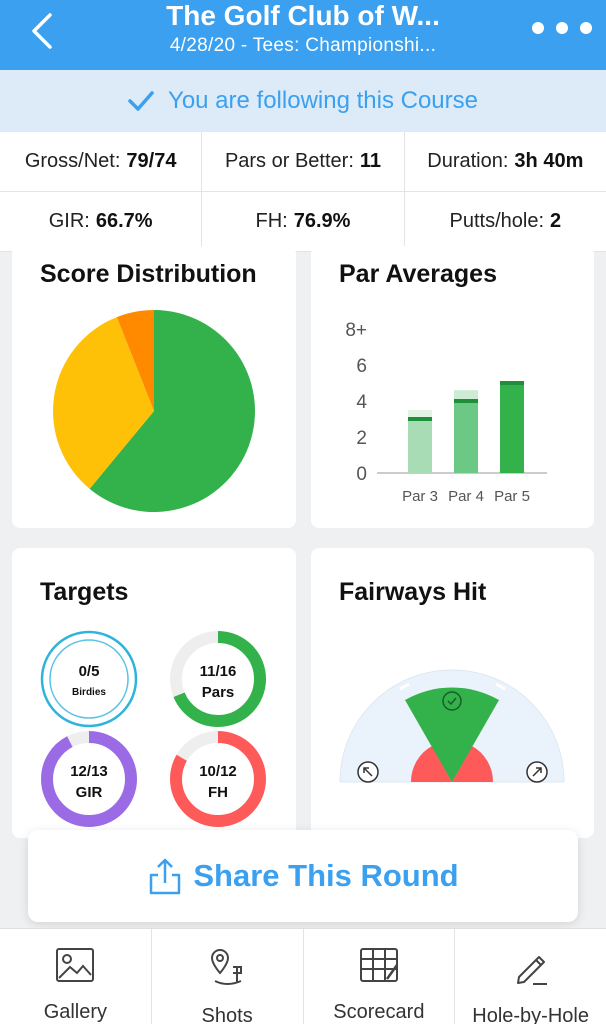 This screenshot has width=606, height=1024. What do you see at coordinates (468, 161) in the screenshot?
I see `stat-label: Duration:` at bounding box center [468, 161].